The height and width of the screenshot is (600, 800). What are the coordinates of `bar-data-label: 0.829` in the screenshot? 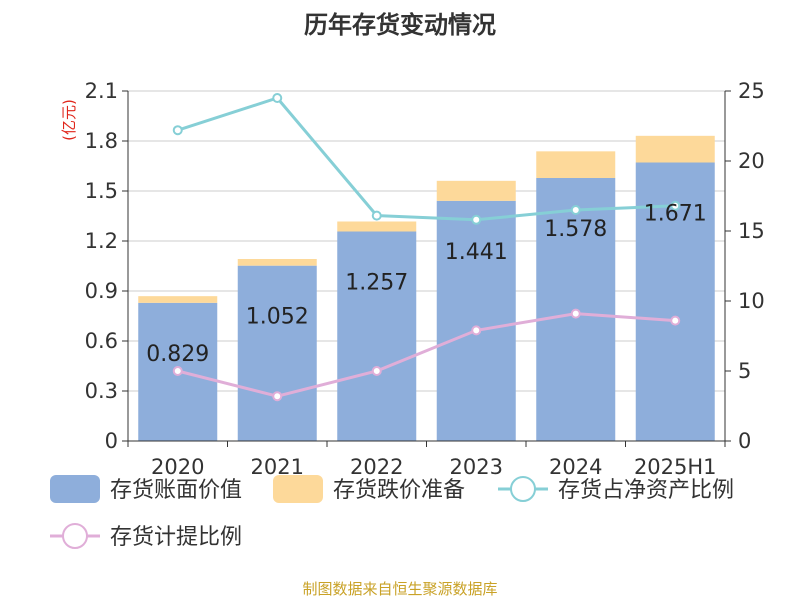 It's located at (177, 354).